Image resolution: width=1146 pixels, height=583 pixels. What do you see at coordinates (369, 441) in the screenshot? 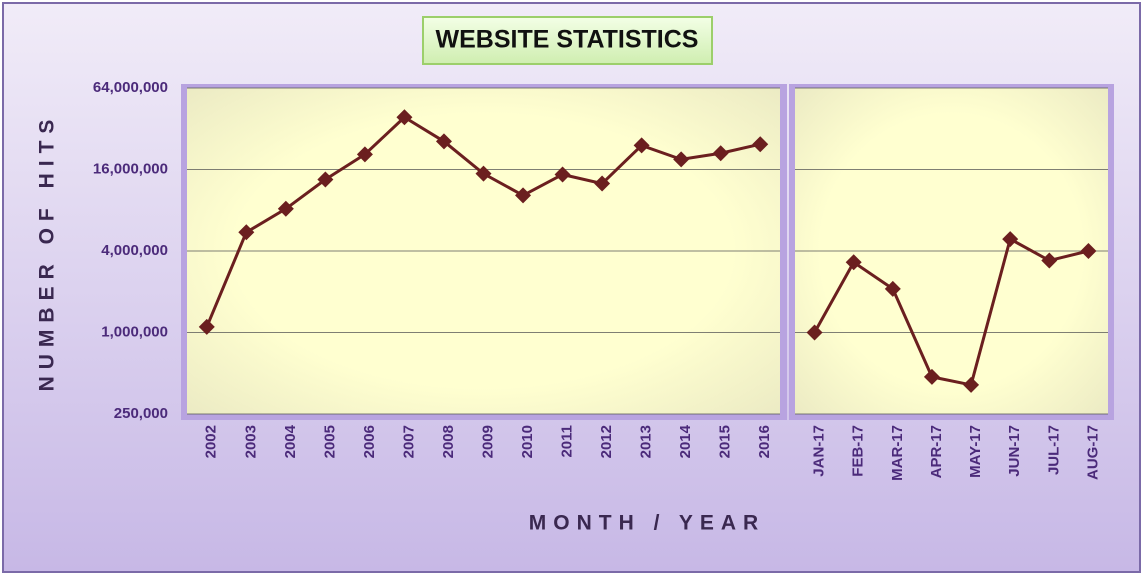
I see `x-tick-label: 2006` at bounding box center [369, 441].